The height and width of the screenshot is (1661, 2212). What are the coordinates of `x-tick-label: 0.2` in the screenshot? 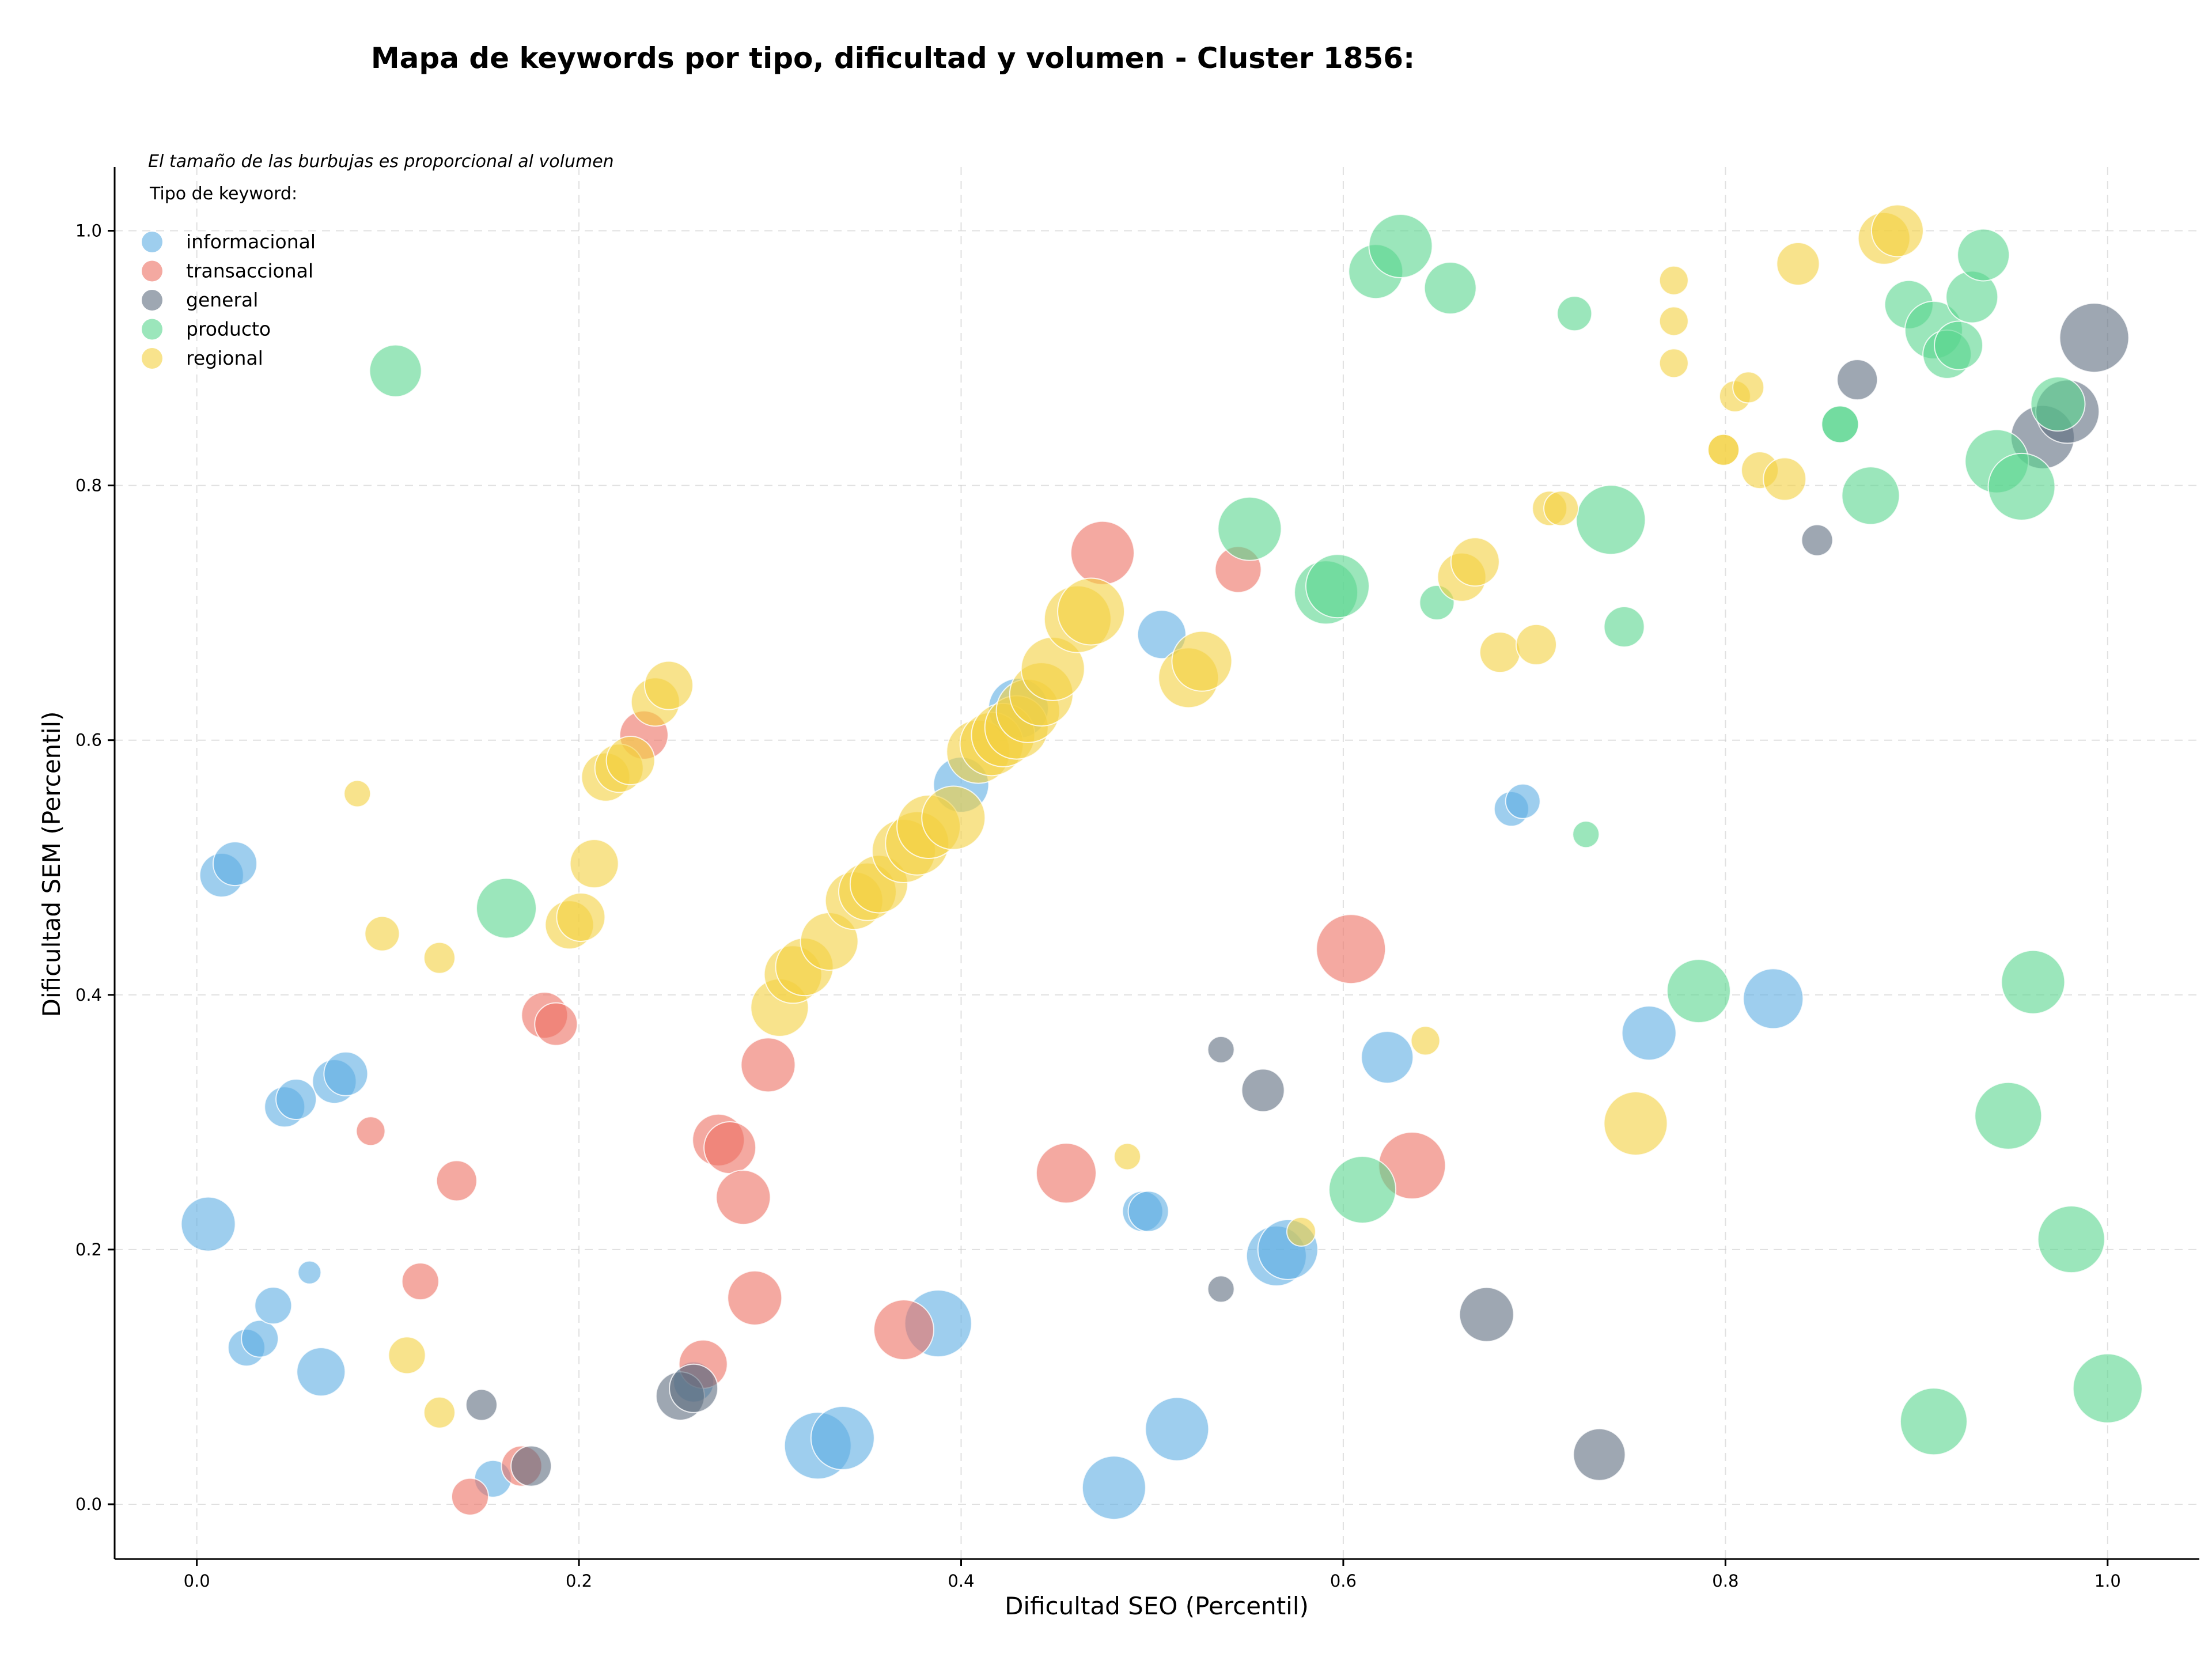 It's located at (579, 1581).